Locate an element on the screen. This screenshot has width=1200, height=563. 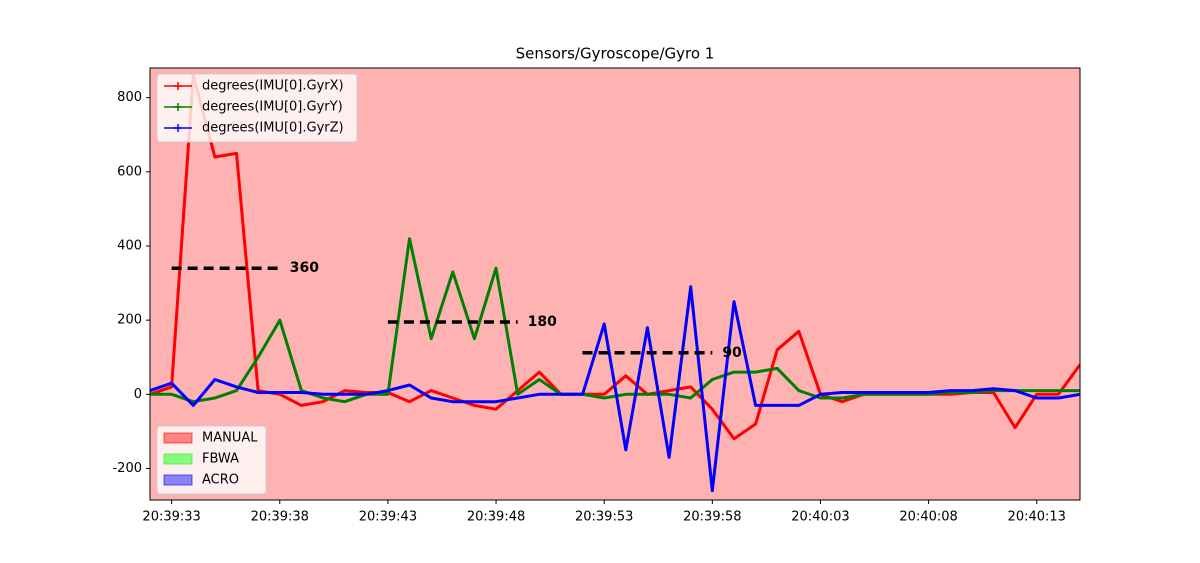
x-tick-label: 20:39:48 is located at coordinates (496, 517).